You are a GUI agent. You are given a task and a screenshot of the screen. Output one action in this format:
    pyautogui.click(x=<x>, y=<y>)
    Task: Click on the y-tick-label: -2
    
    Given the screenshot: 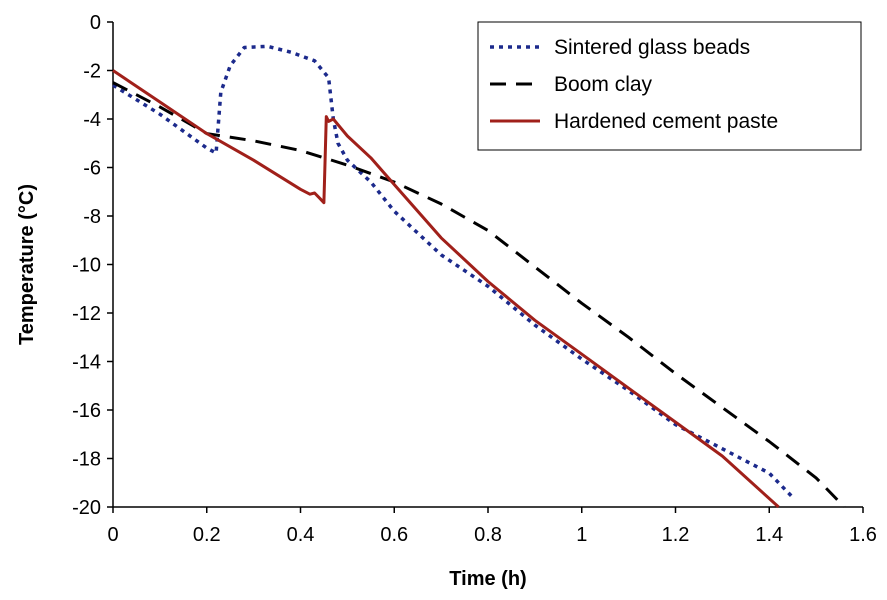 What is the action you would take?
    pyautogui.click(x=92, y=72)
    